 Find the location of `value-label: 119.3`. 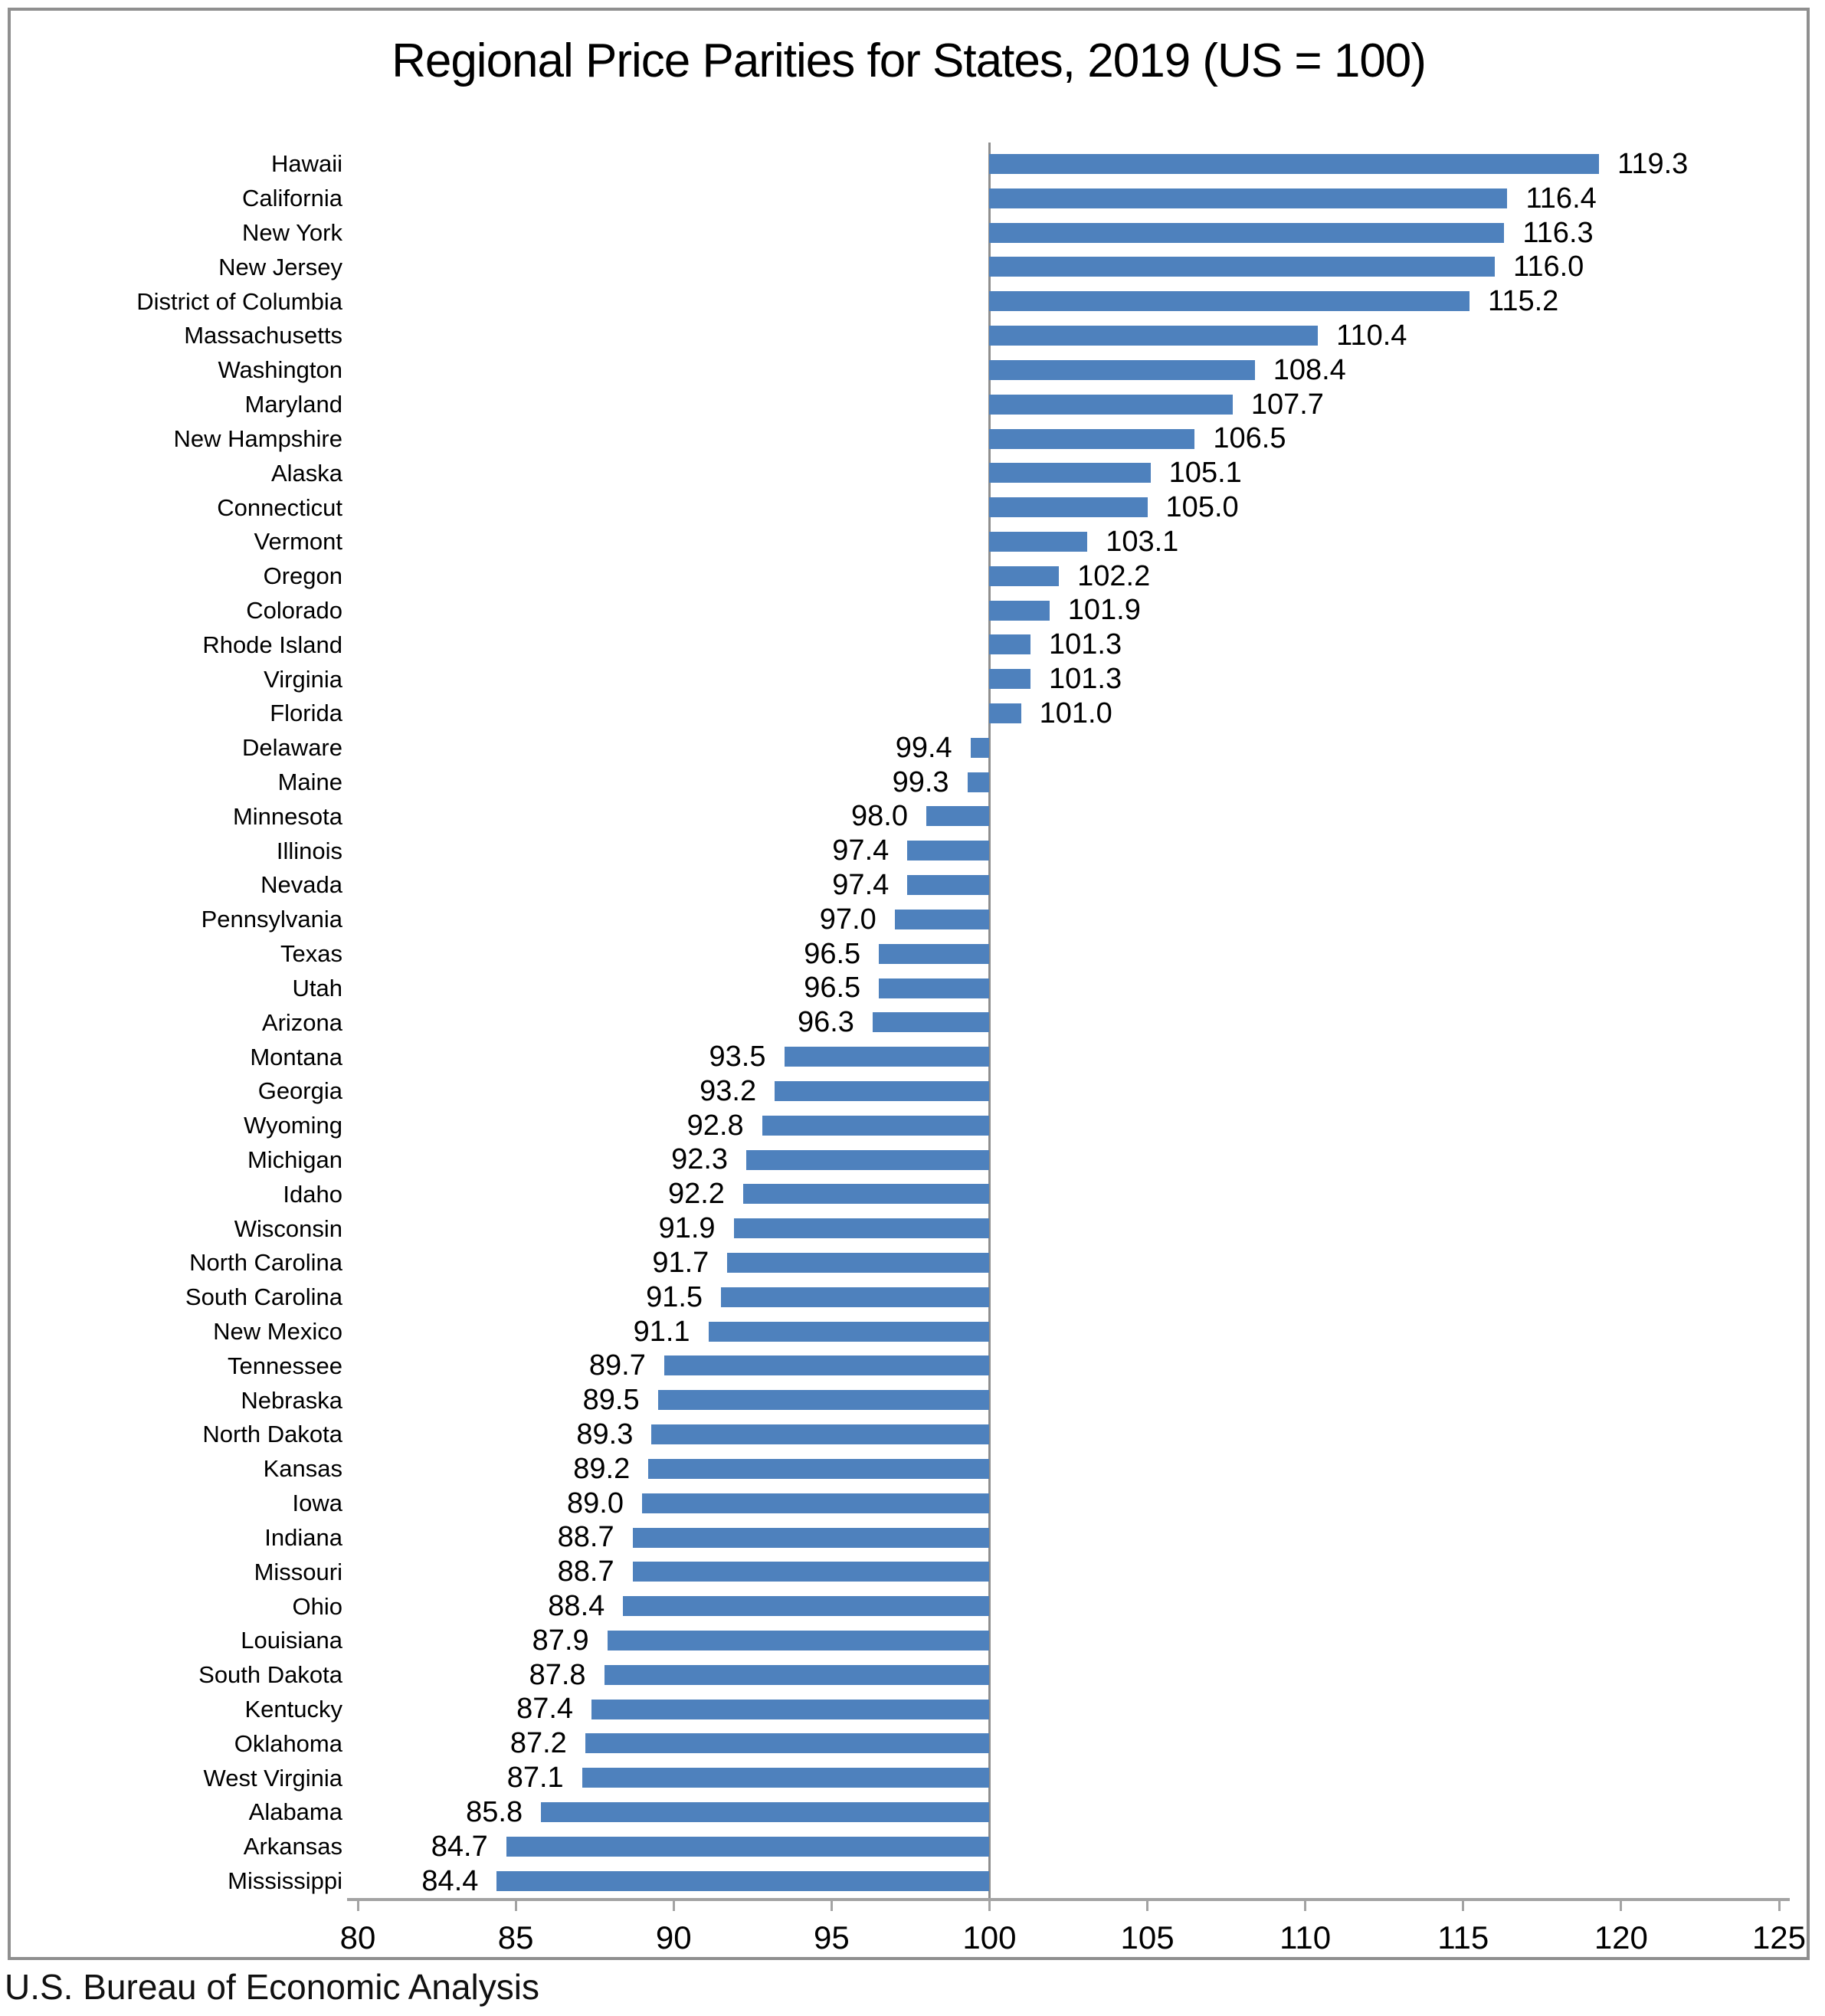

value-label: 119.3 is located at coordinates (1653, 163).